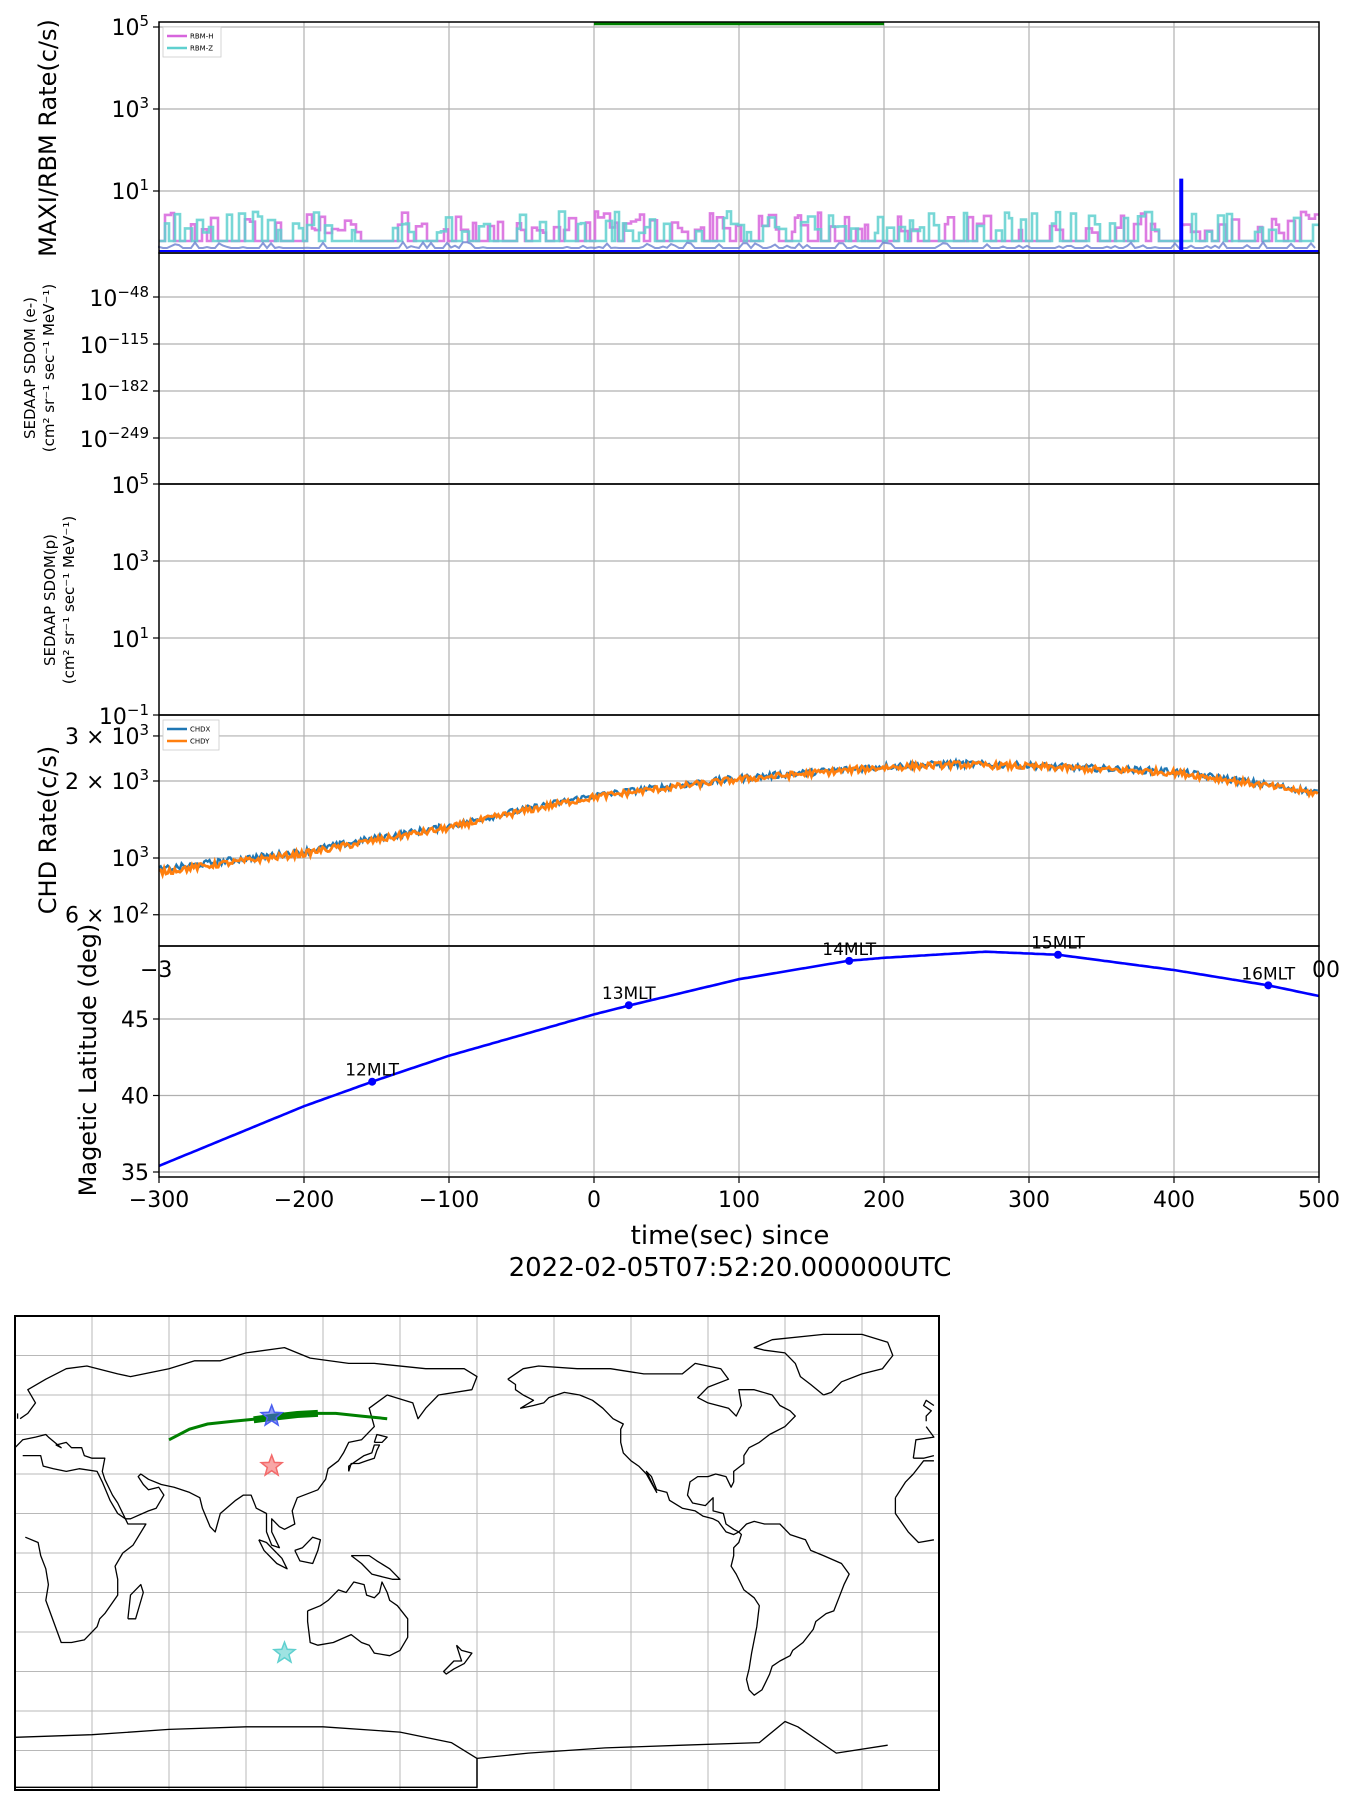 The height and width of the screenshot is (1793, 1360). What do you see at coordinates (449, 1200) in the screenshot?
I see `x-tick-label: −100` at bounding box center [449, 1200].